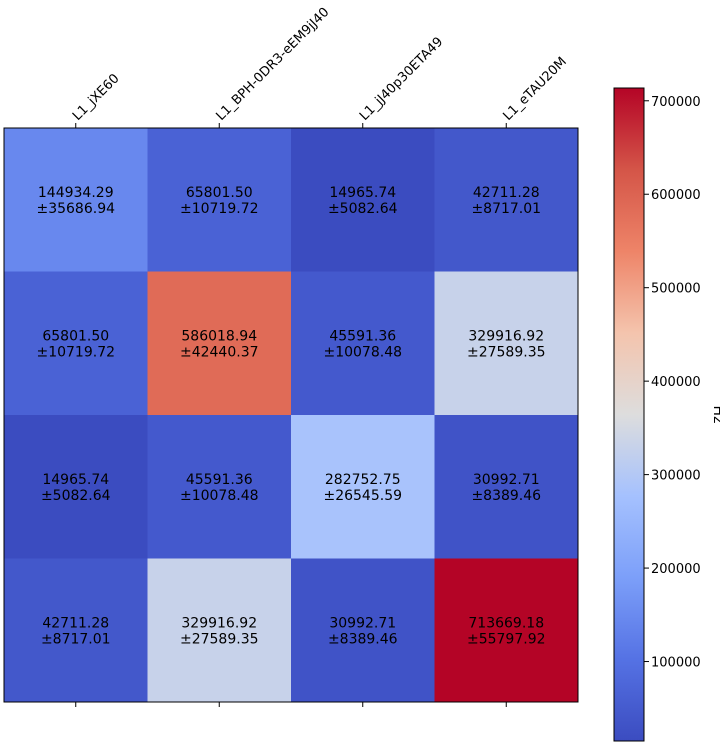 The width and height of the screenshot is (720, 746). I want to click on cell-value-label: 144934.29 ±35686.94, so click(75, 201).